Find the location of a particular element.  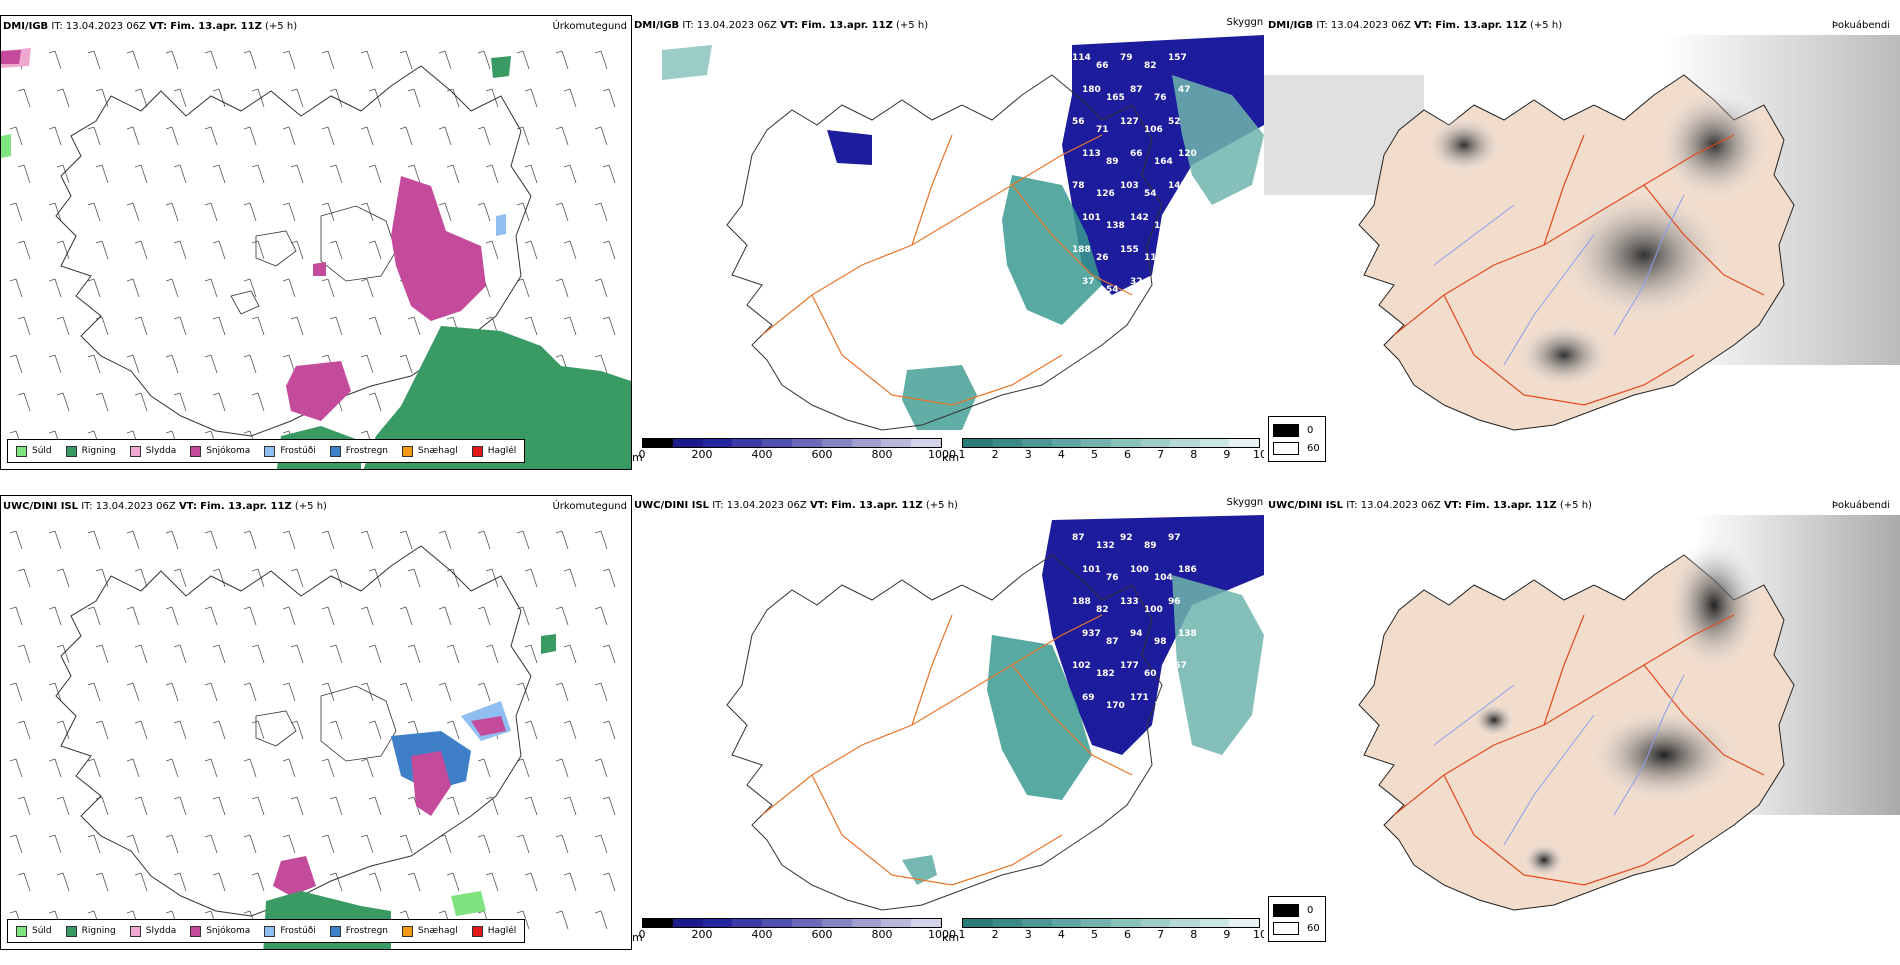

scale-tick-label: 3 is located at coordinates (1028, 934).